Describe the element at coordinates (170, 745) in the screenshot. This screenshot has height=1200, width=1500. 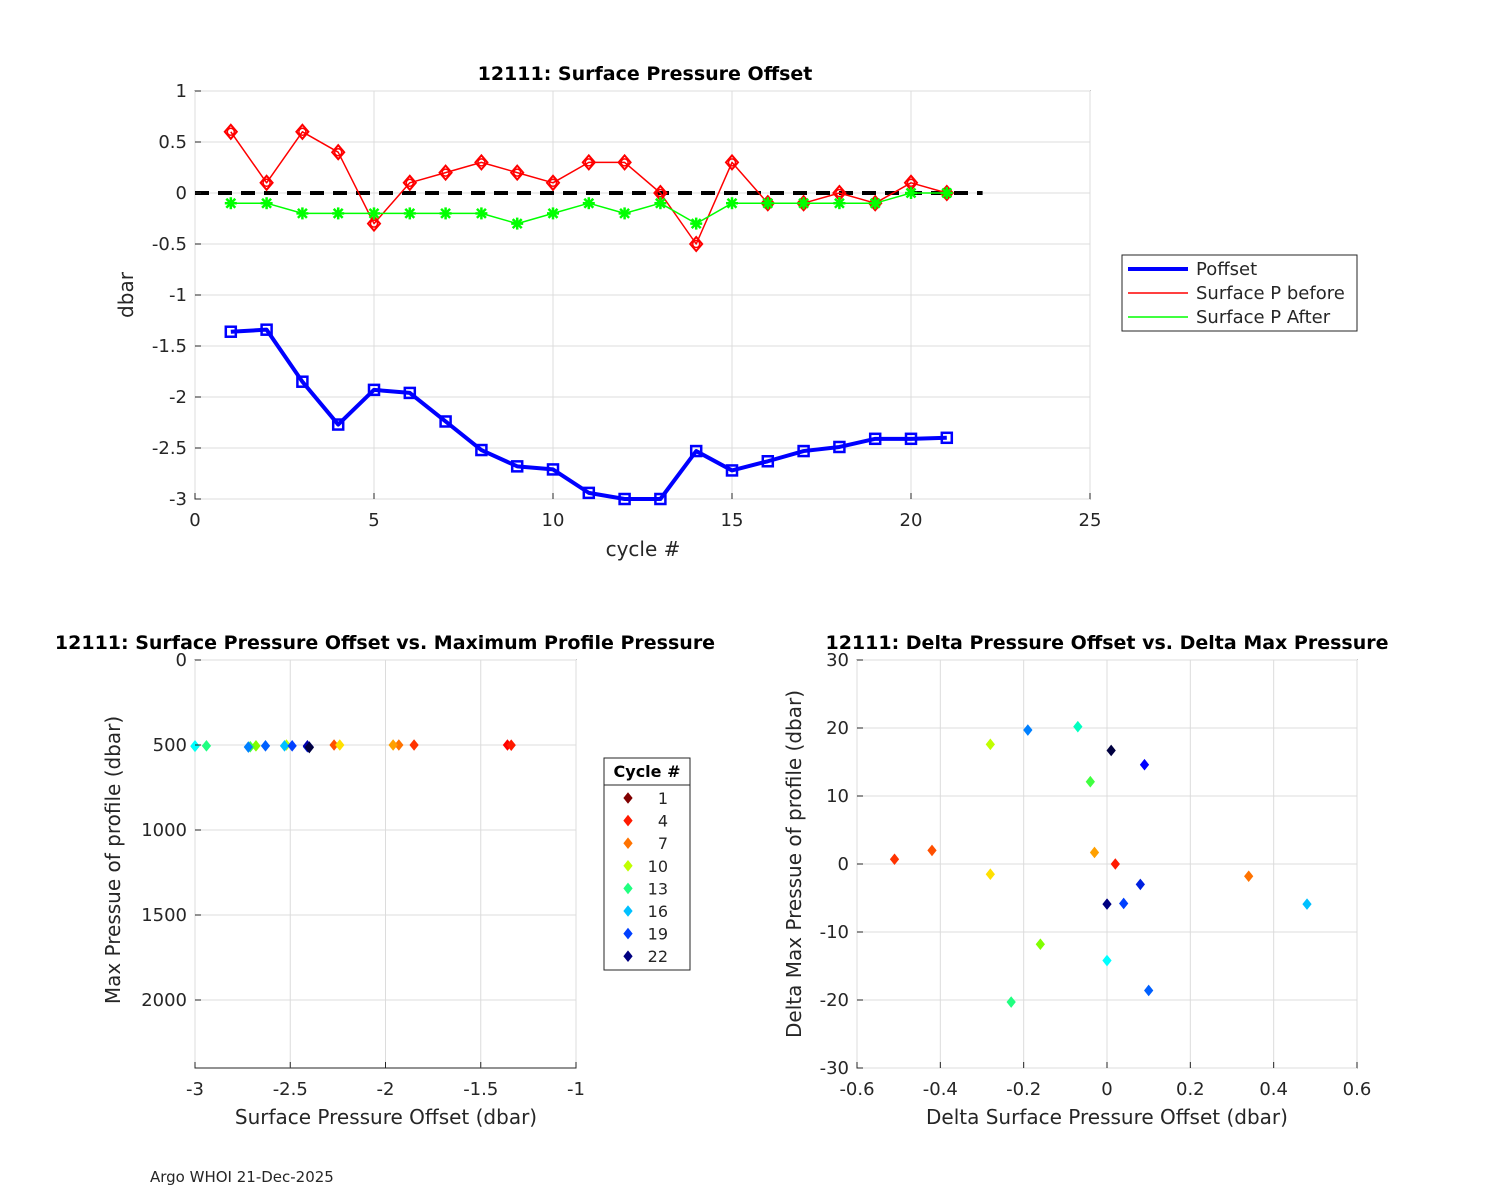
I see `y-tick-label: 500` at that location.